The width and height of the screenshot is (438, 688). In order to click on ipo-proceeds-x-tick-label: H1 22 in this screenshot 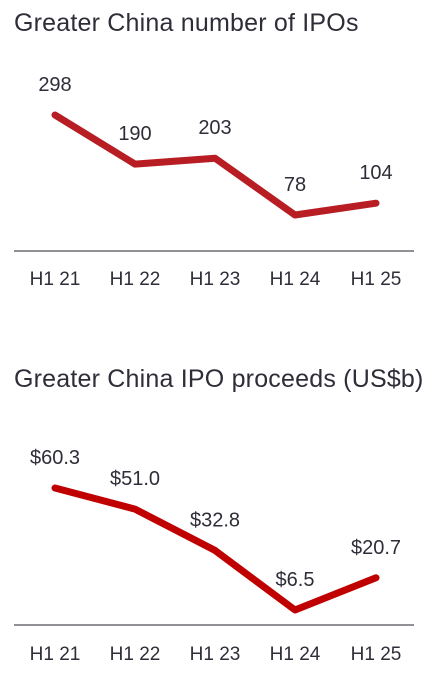, I will do `click(135, 654)`.